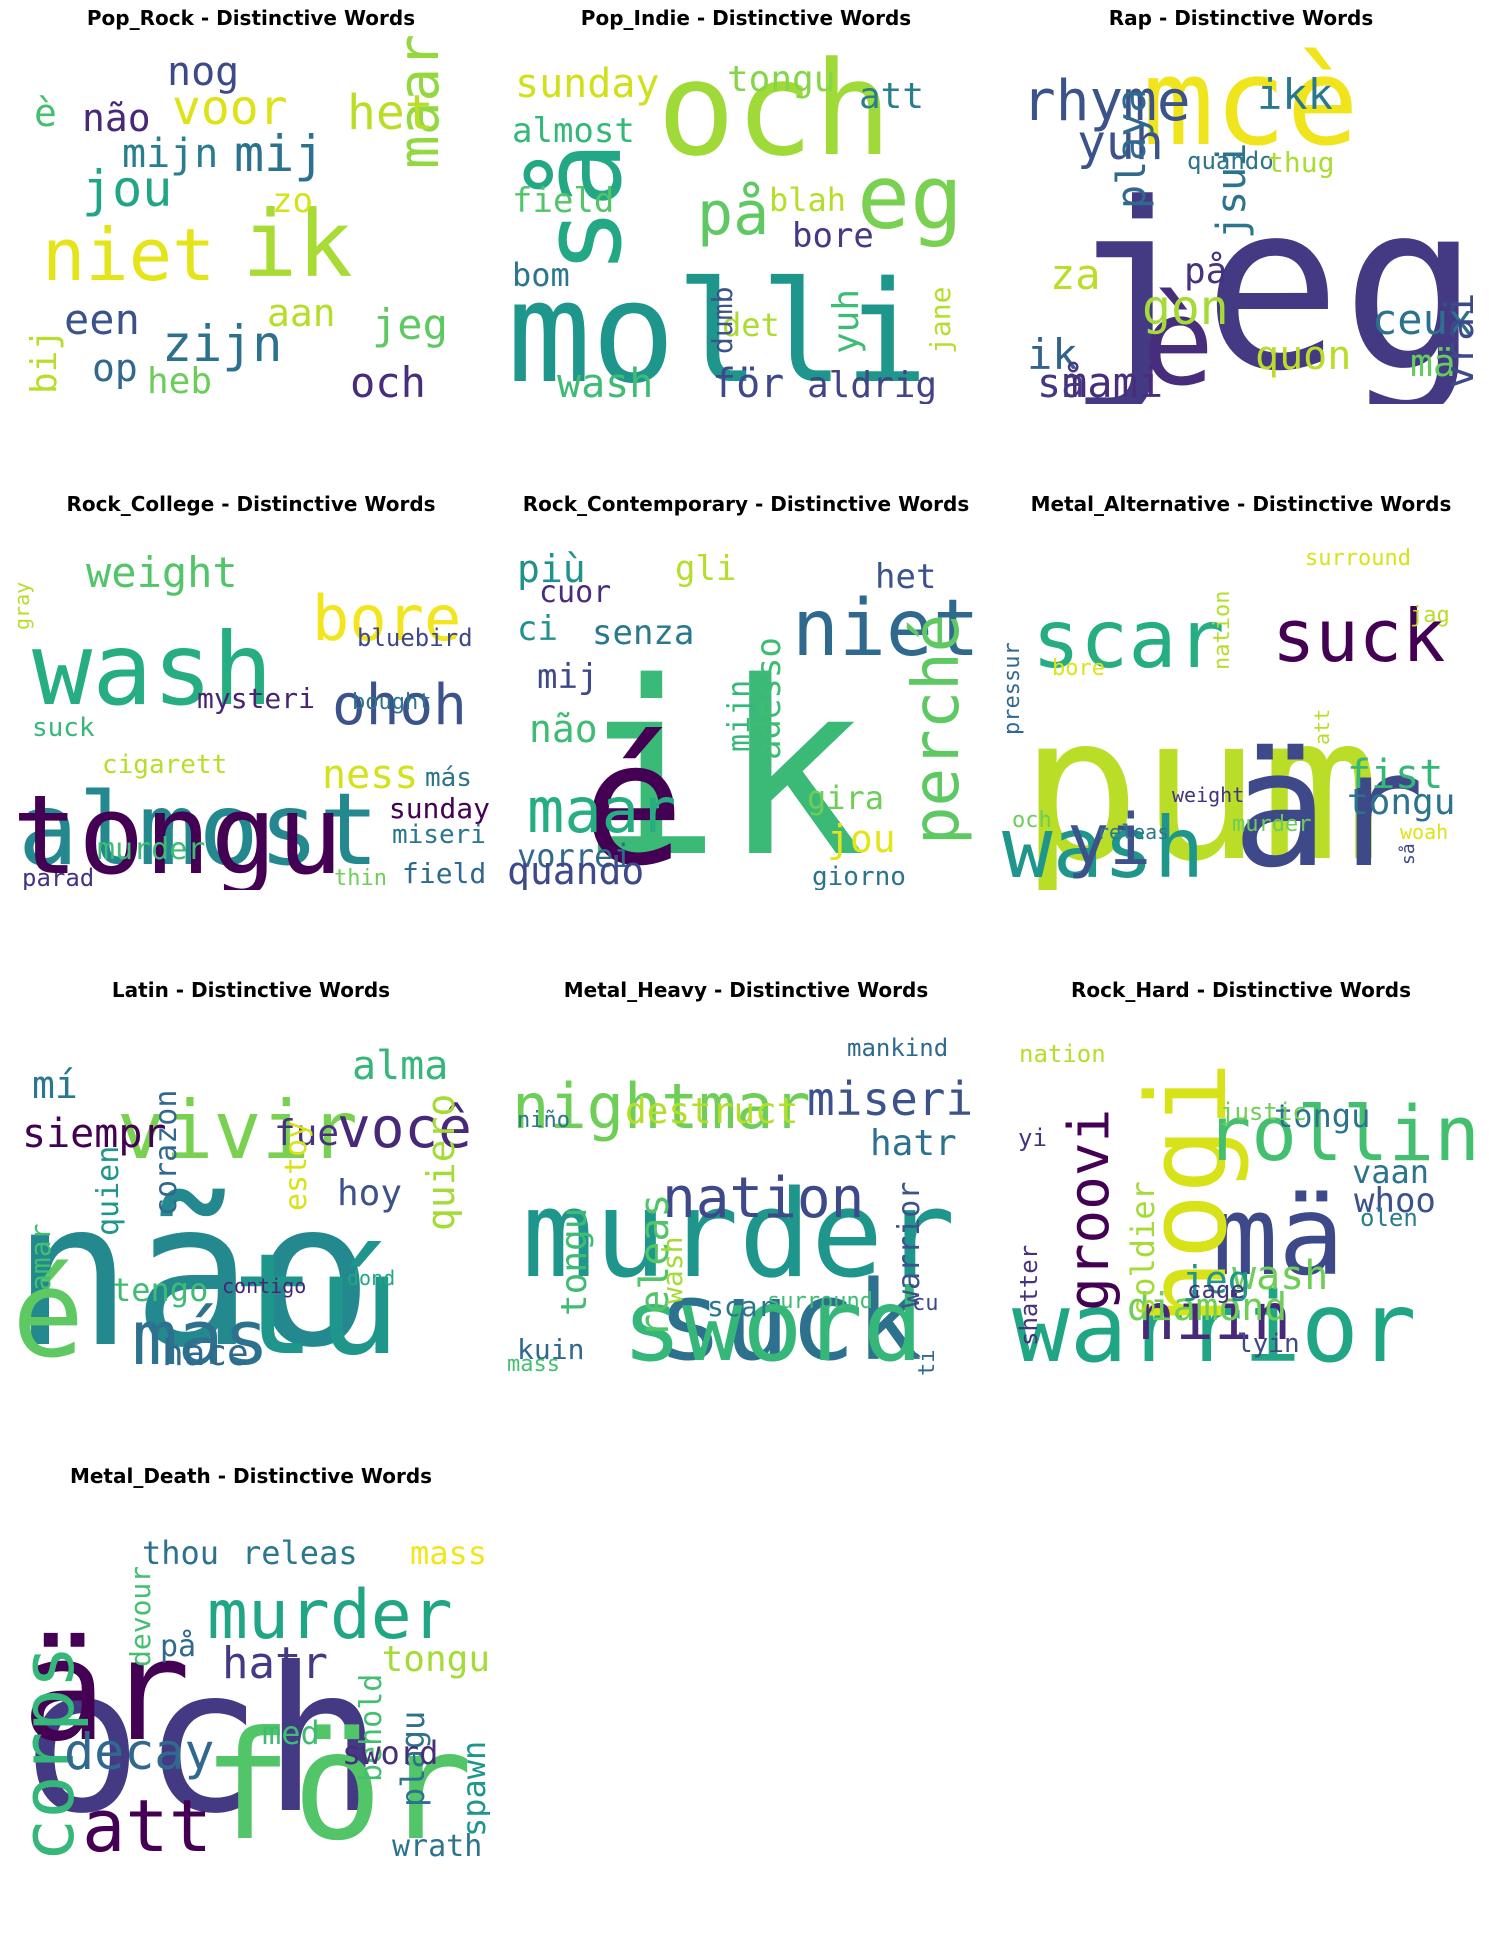  I want to click on cloud-word: soldier, so click(1143, 1248).